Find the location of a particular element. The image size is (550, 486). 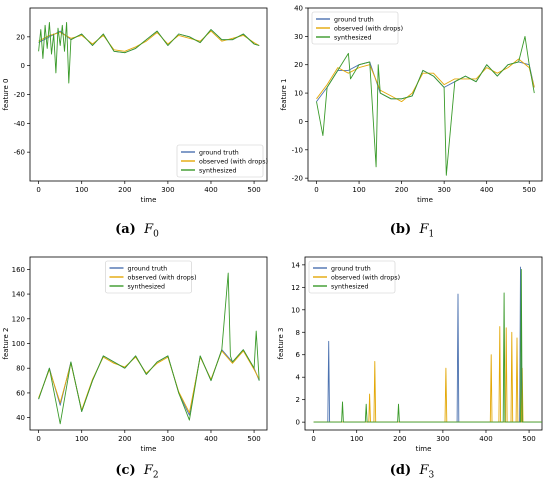

y-axis-label: feature 3 is located at coordinates (281, 344).